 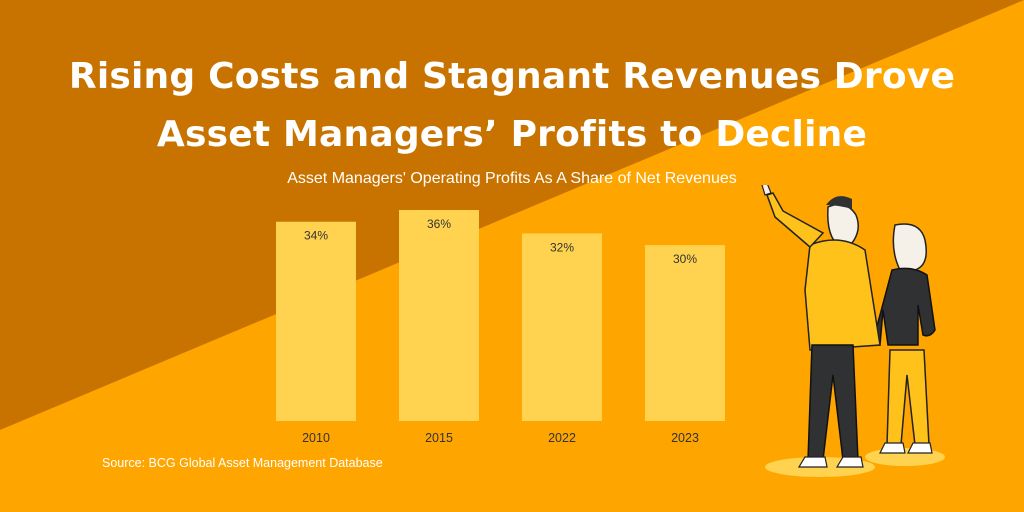 What do you see at coordinates (316, 438) in the screenshot?
I see `x-tick-label-2010: 2010` at bounding box center [316, 438].